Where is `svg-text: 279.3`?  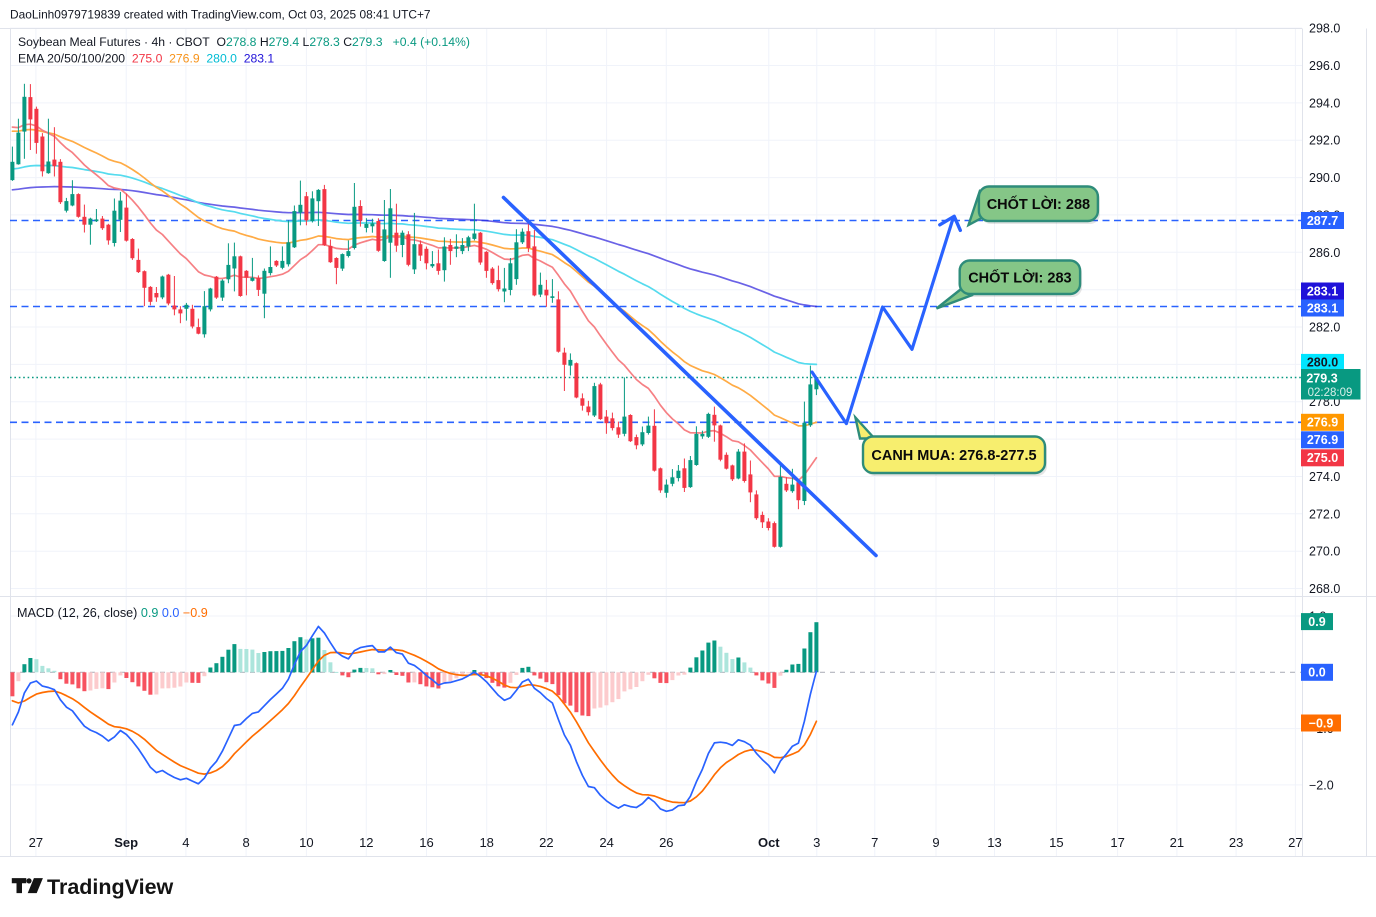 svg-text: 279.3 is located at coordinates (1321, 379).